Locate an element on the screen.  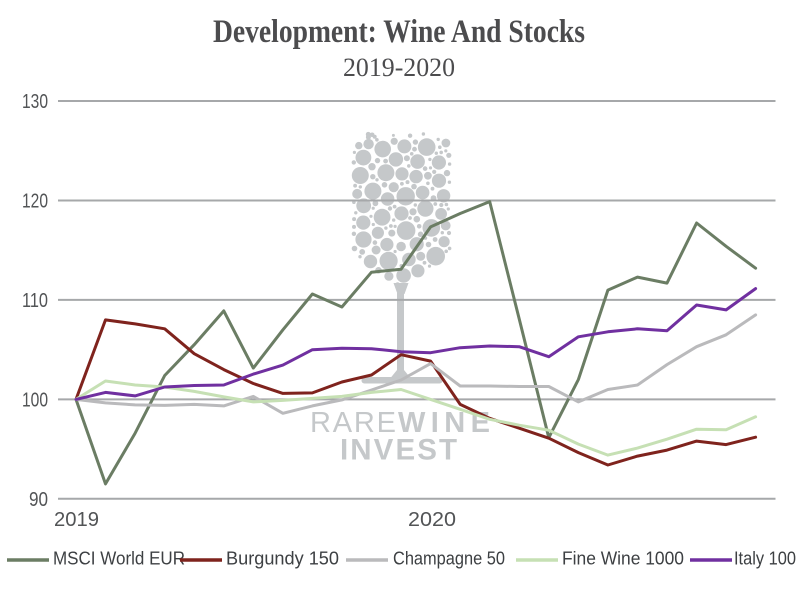
svg-text: INVEST is located at coordinates (398, 450).